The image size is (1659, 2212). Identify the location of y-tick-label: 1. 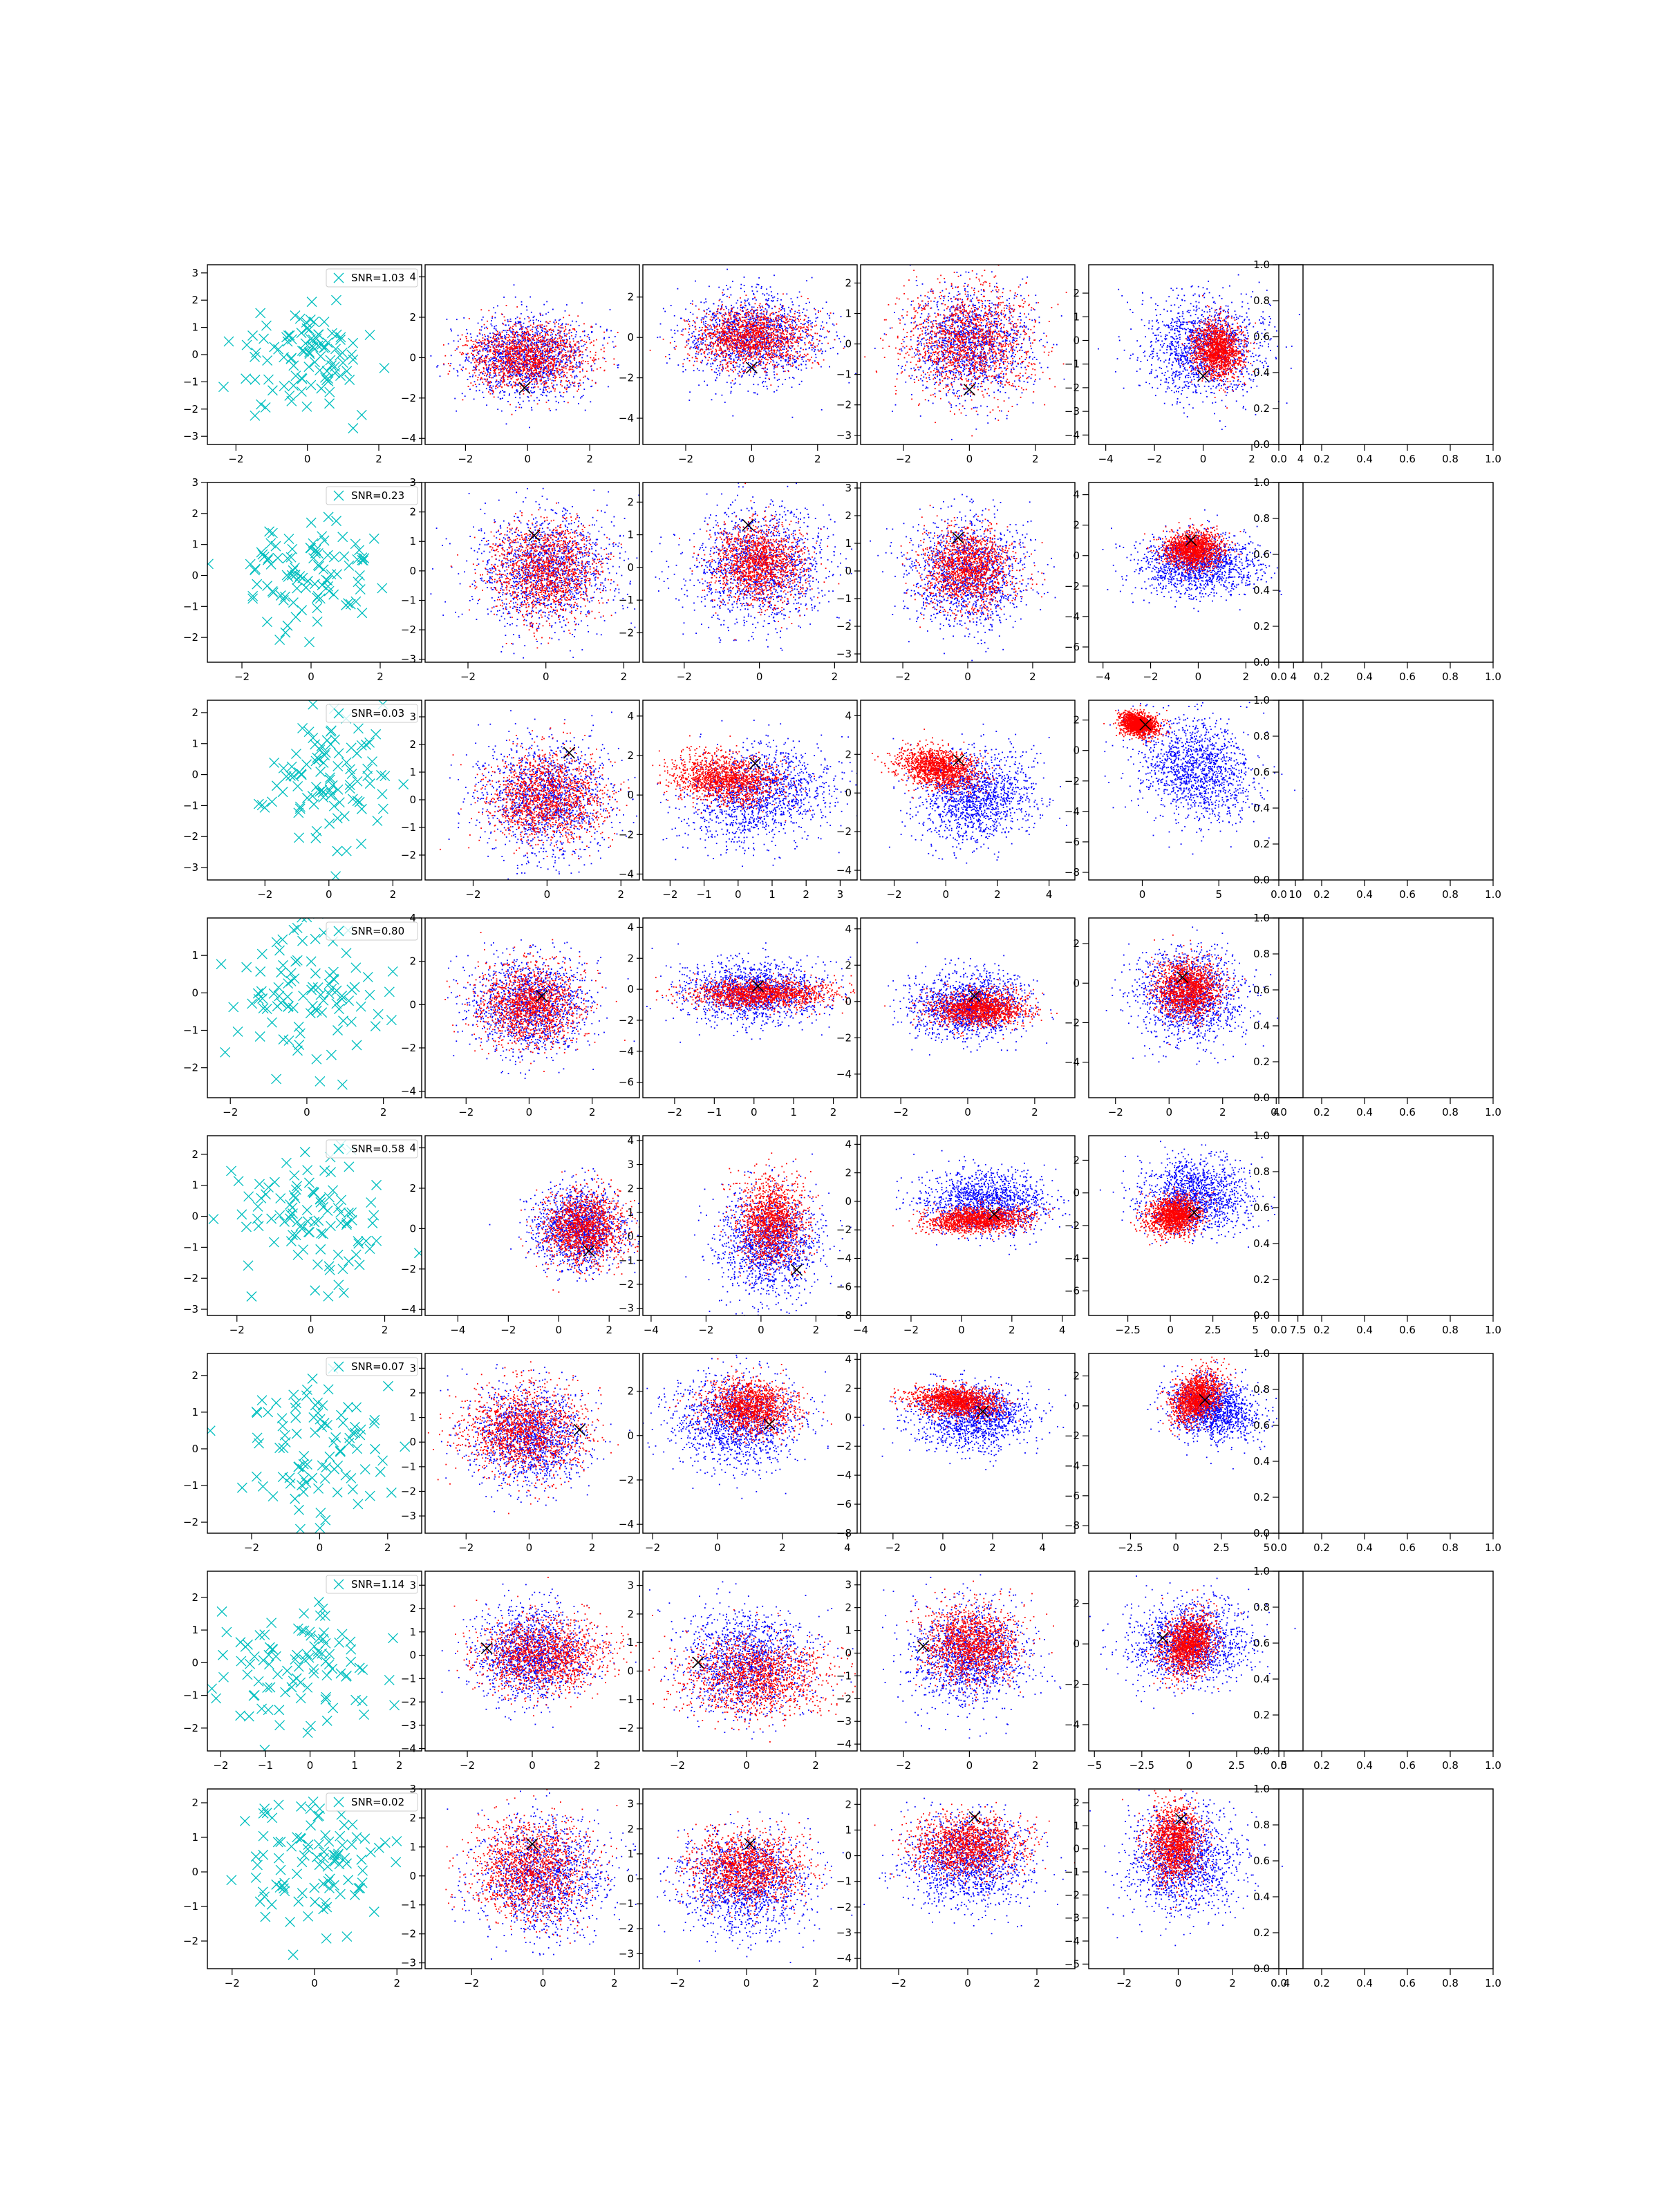
(194, 327).